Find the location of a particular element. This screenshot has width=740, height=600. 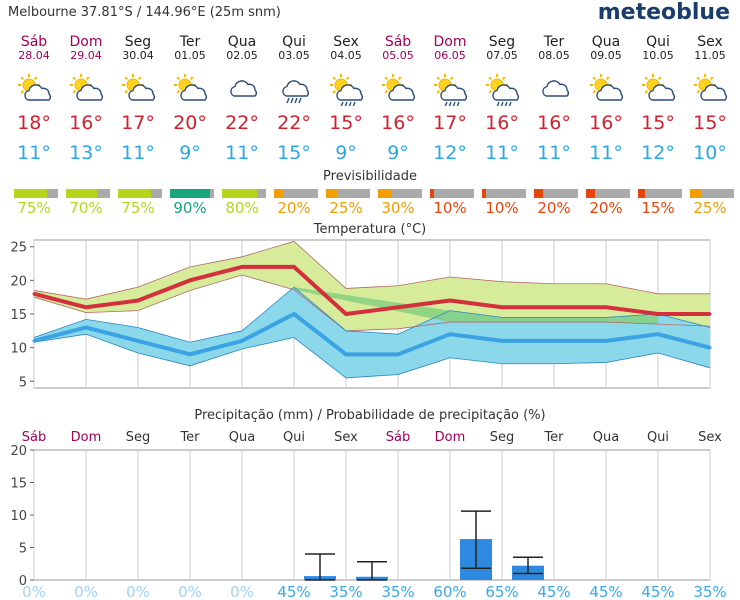

day-name: Sex is located at coordinates (346, 42).